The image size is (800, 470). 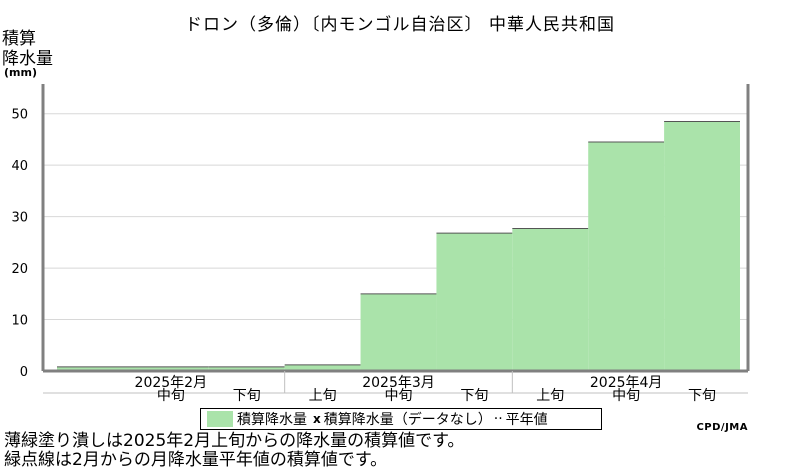 I want to click on y-tick-label: 30, so click(x=19, y=218).